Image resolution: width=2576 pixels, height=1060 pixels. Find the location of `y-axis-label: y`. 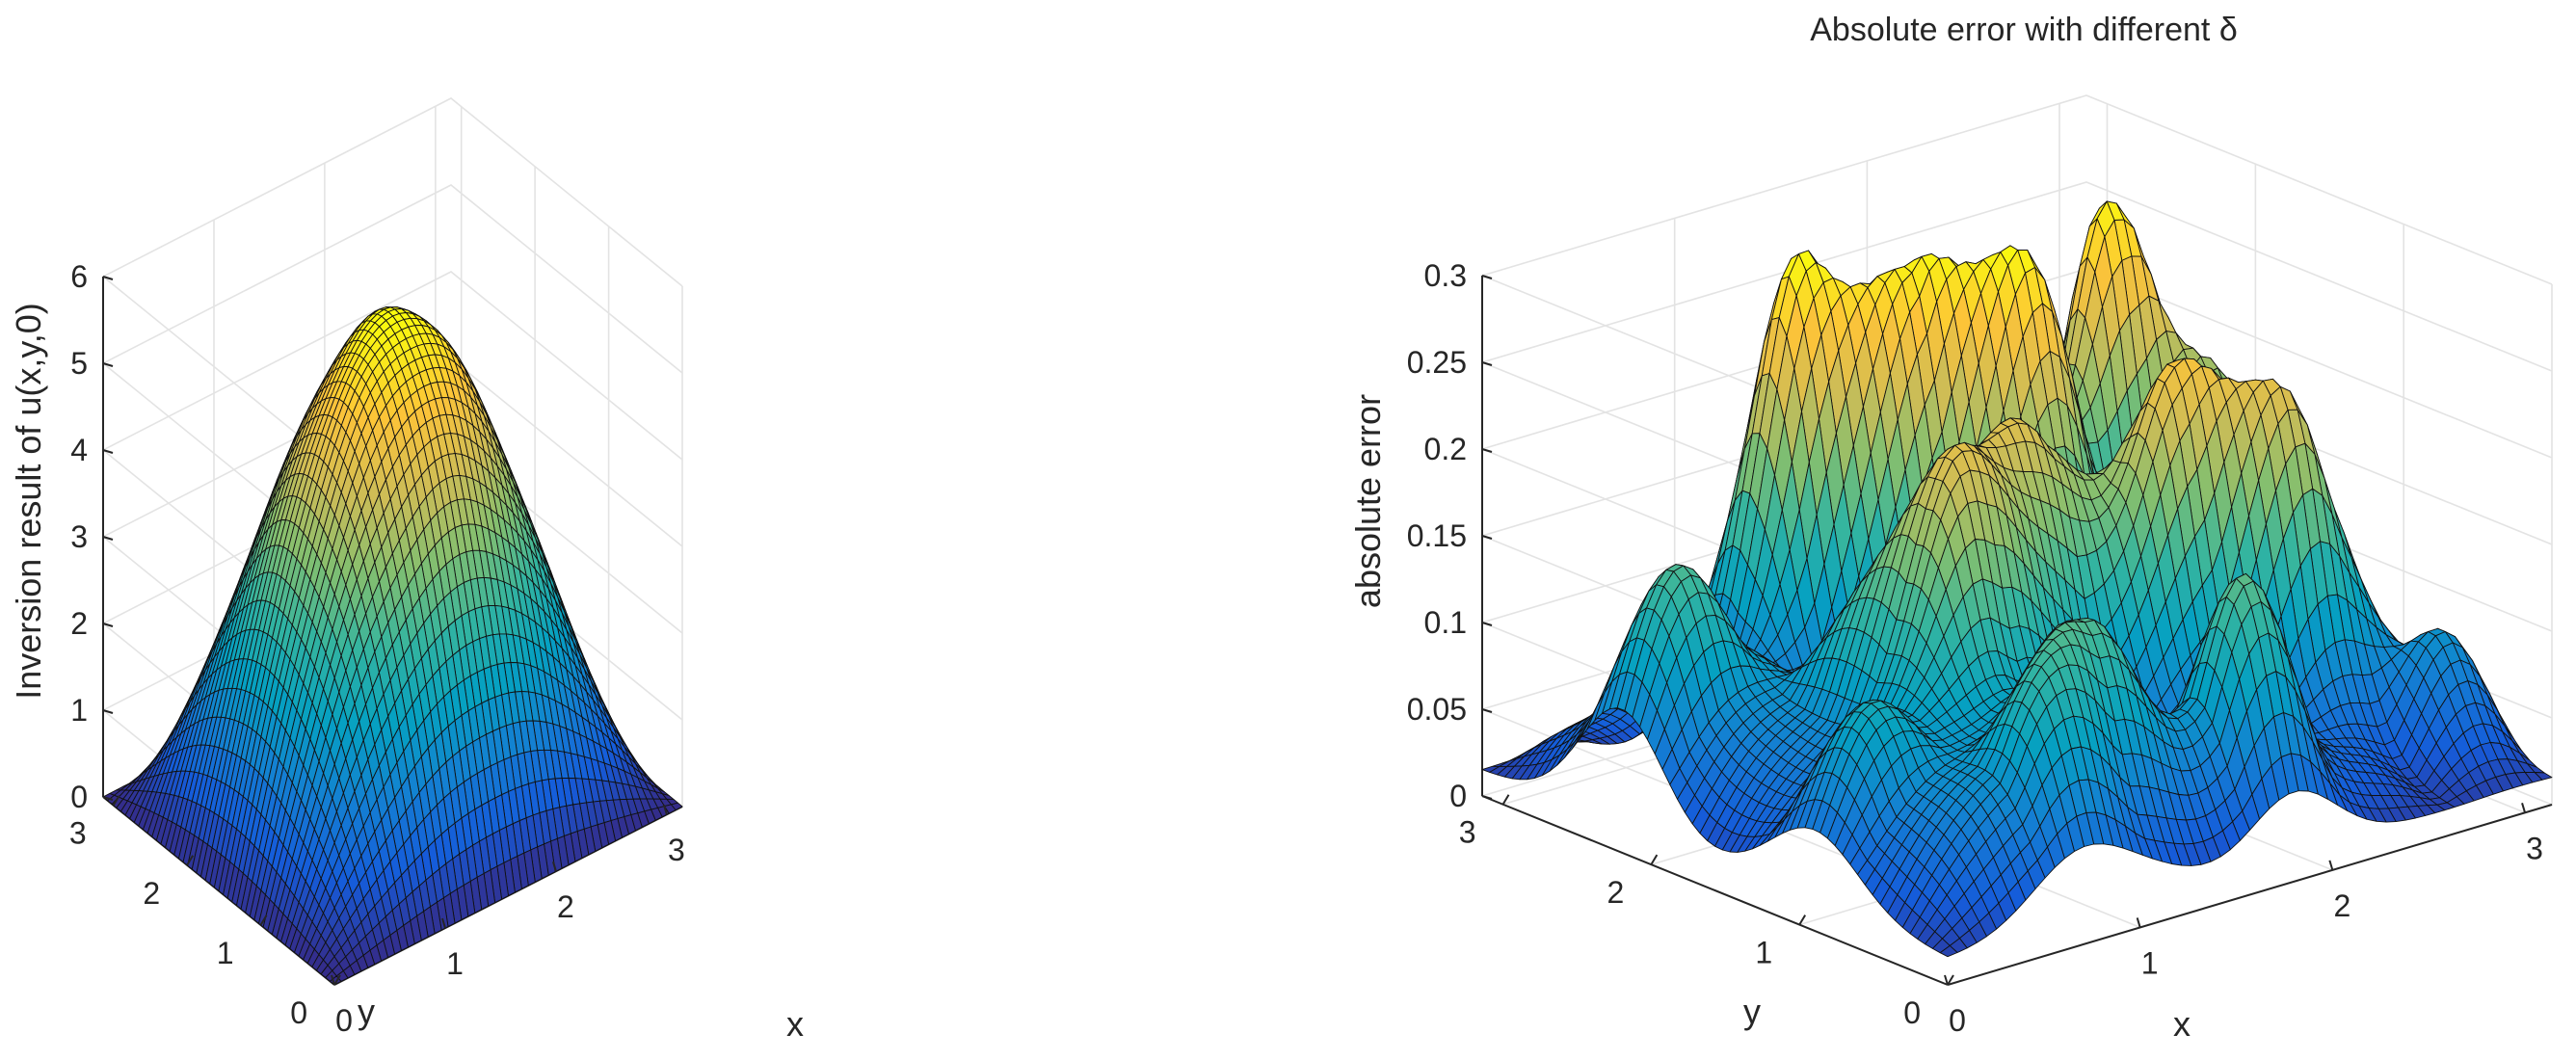

y-axis-label: y is located at coordinates (366, 1011).